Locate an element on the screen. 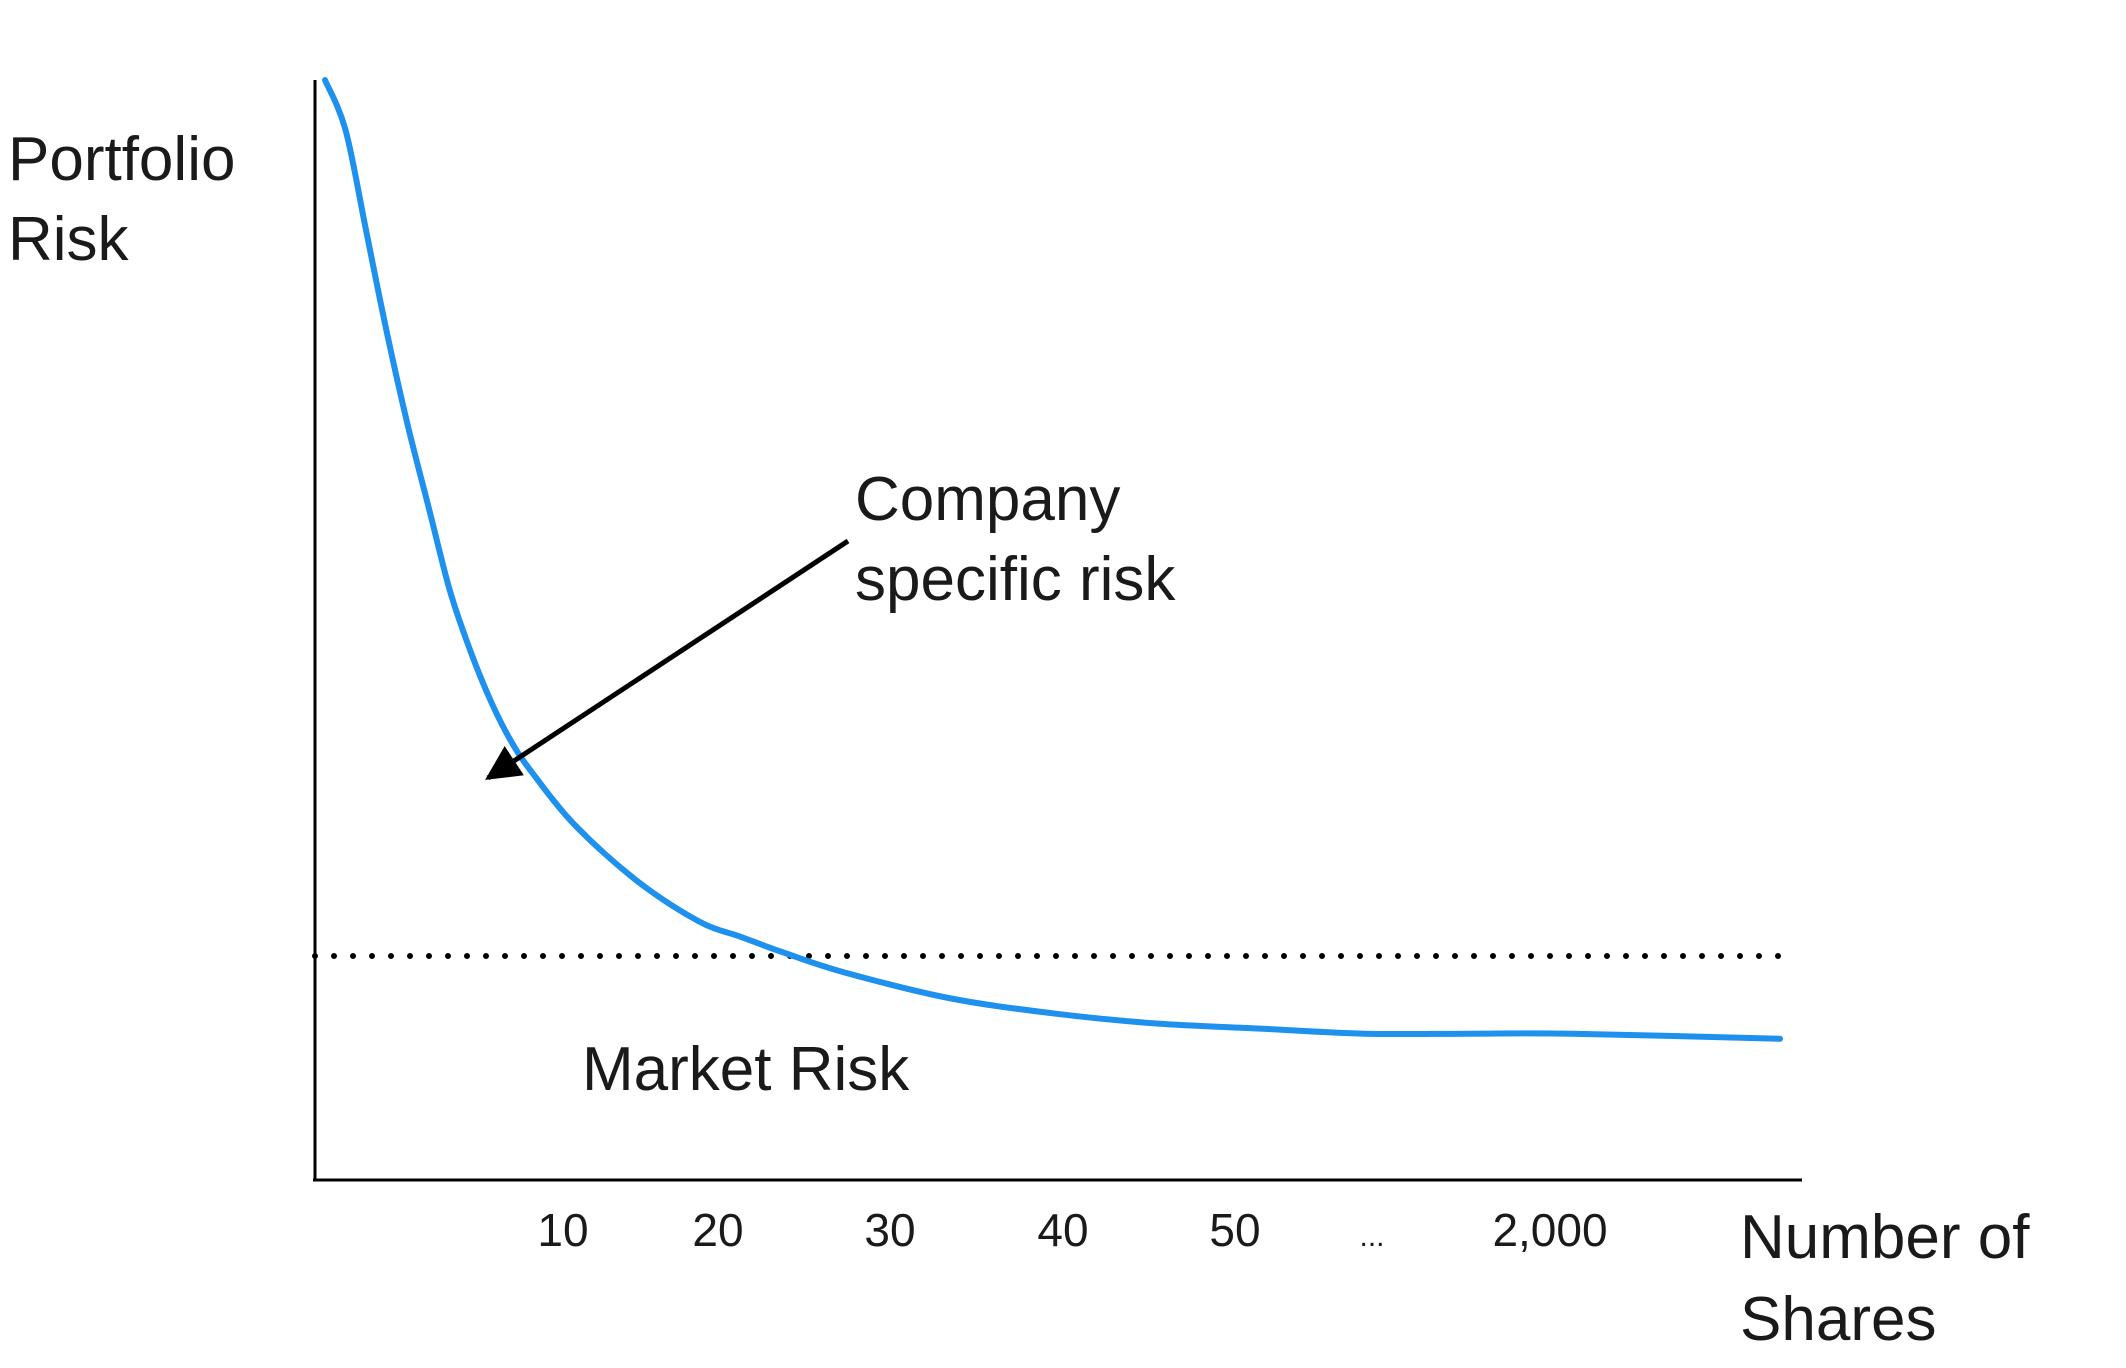 Image resolution: width=2126 pixels, height=1368 pixels. x-axis-label: Number of Shares is located at coordinates (1893, 1278).